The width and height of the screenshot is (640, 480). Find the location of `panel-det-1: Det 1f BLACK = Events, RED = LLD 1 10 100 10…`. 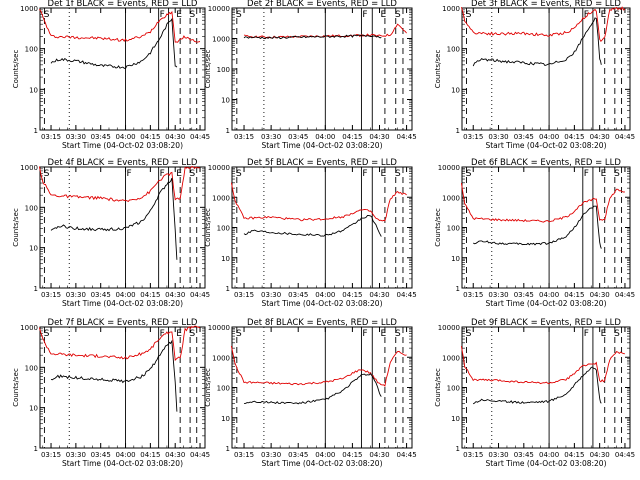

panel-det-1: Det 1f BLACK = Events, RED = LLD 1 10 100 10… is located at coordinates (111, 75).